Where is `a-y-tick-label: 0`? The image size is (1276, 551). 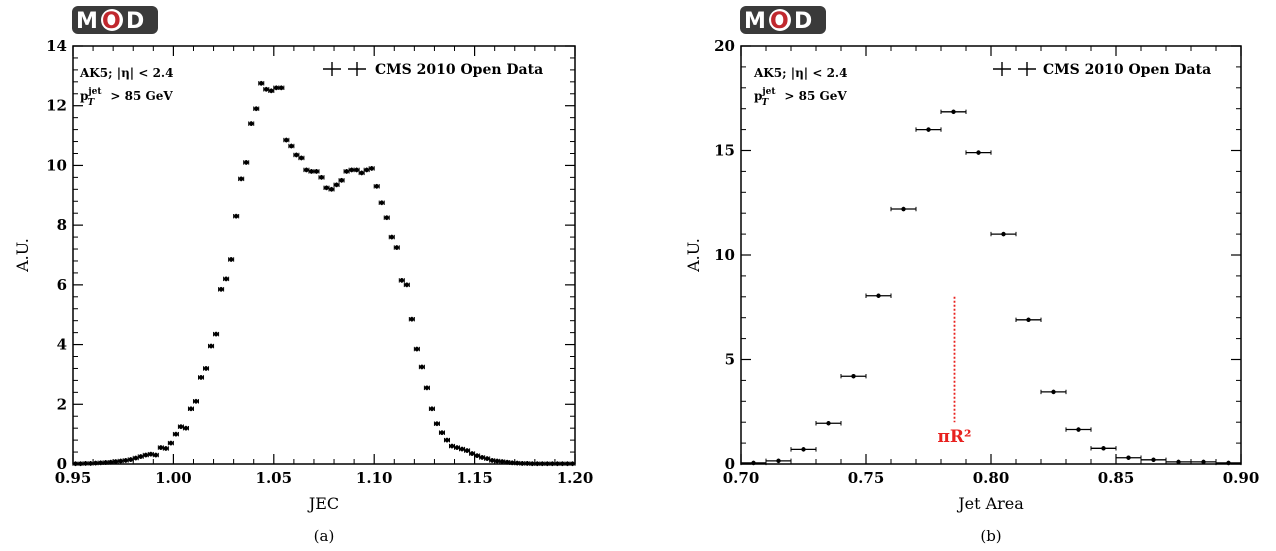
a-y-tick-label: 0 is located at coordinates (62, 464).